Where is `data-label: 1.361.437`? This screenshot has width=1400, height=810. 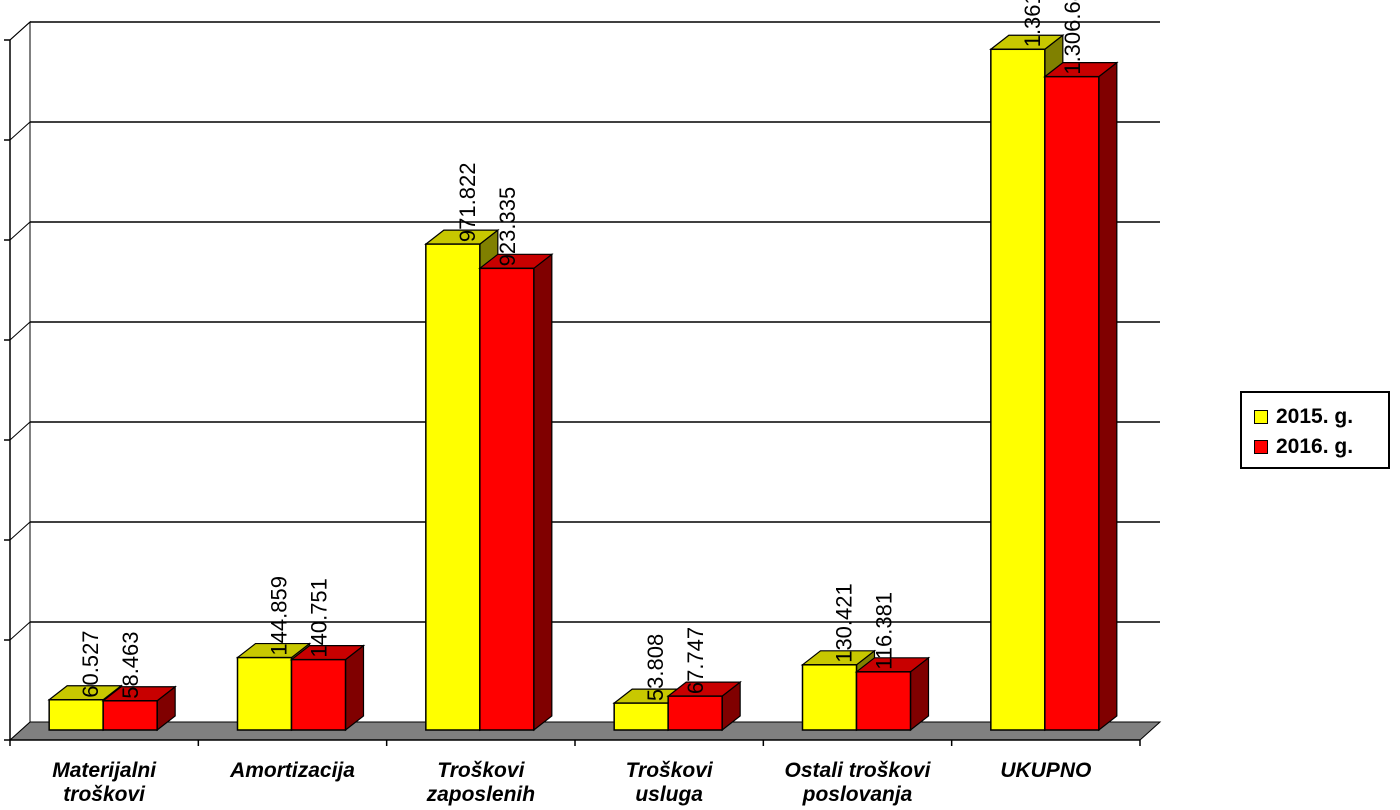
data-label: 1.361.437 is located at coordinates (1032, 23).